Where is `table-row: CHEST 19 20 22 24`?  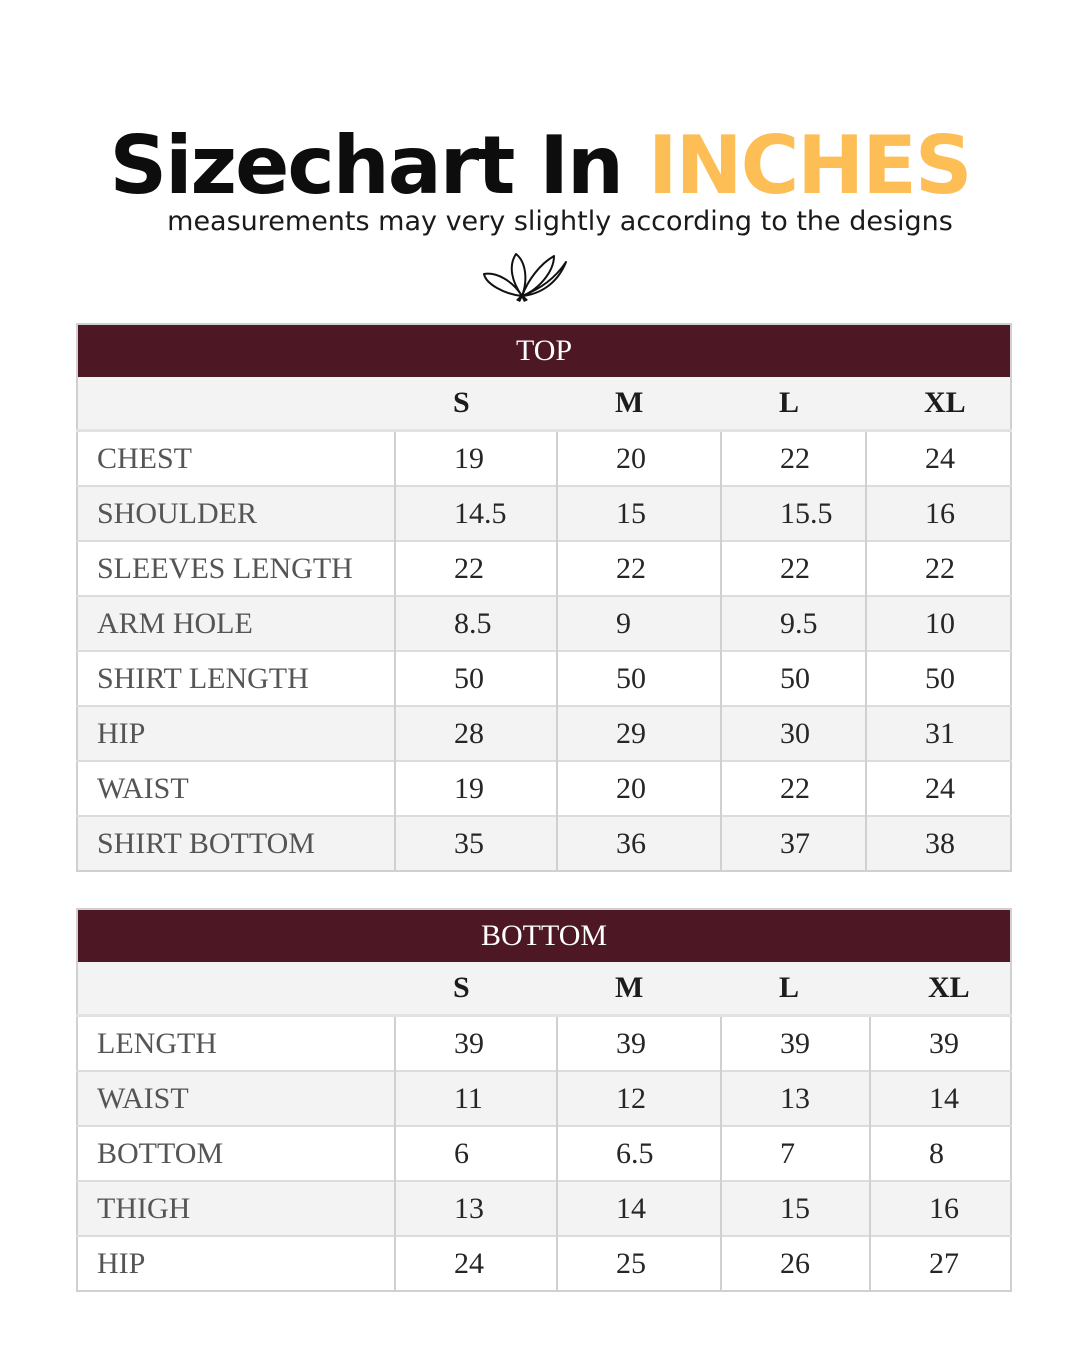 table-row: CHEST 19 20 22 24 is located at coordinates (544, 457).